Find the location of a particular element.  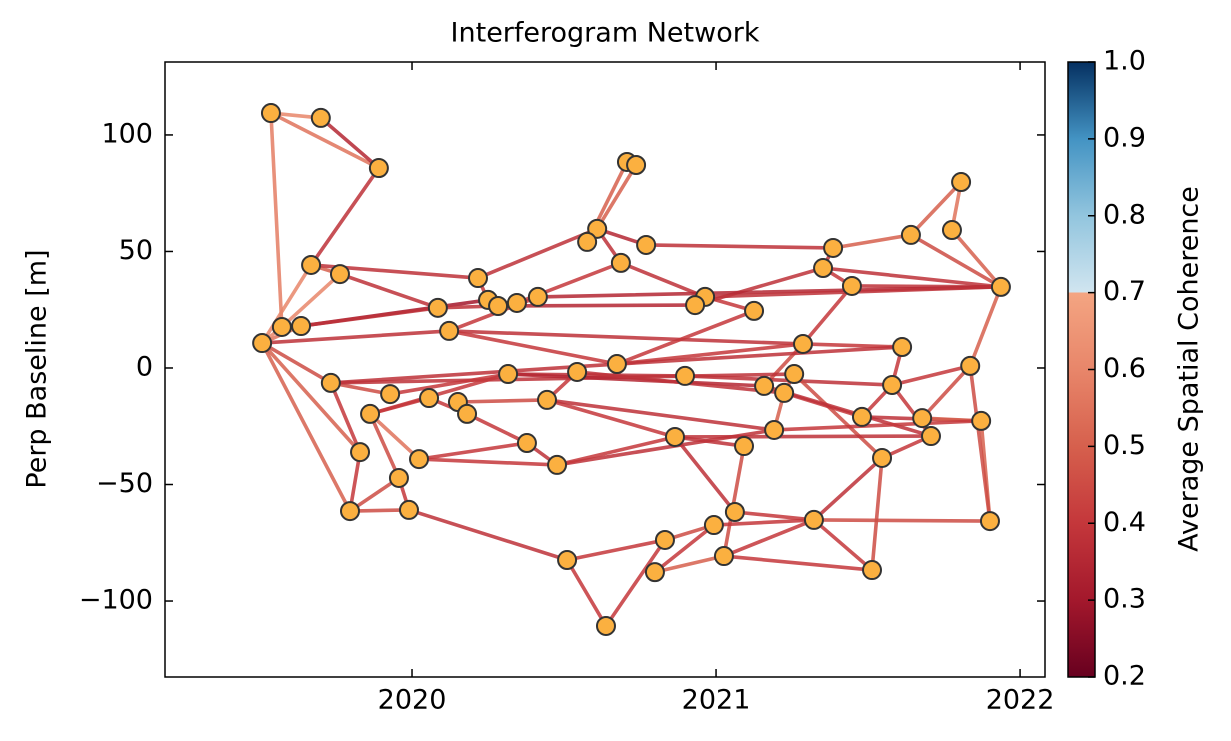

y-tick-label: −100 is located at coordinates (116, 600).